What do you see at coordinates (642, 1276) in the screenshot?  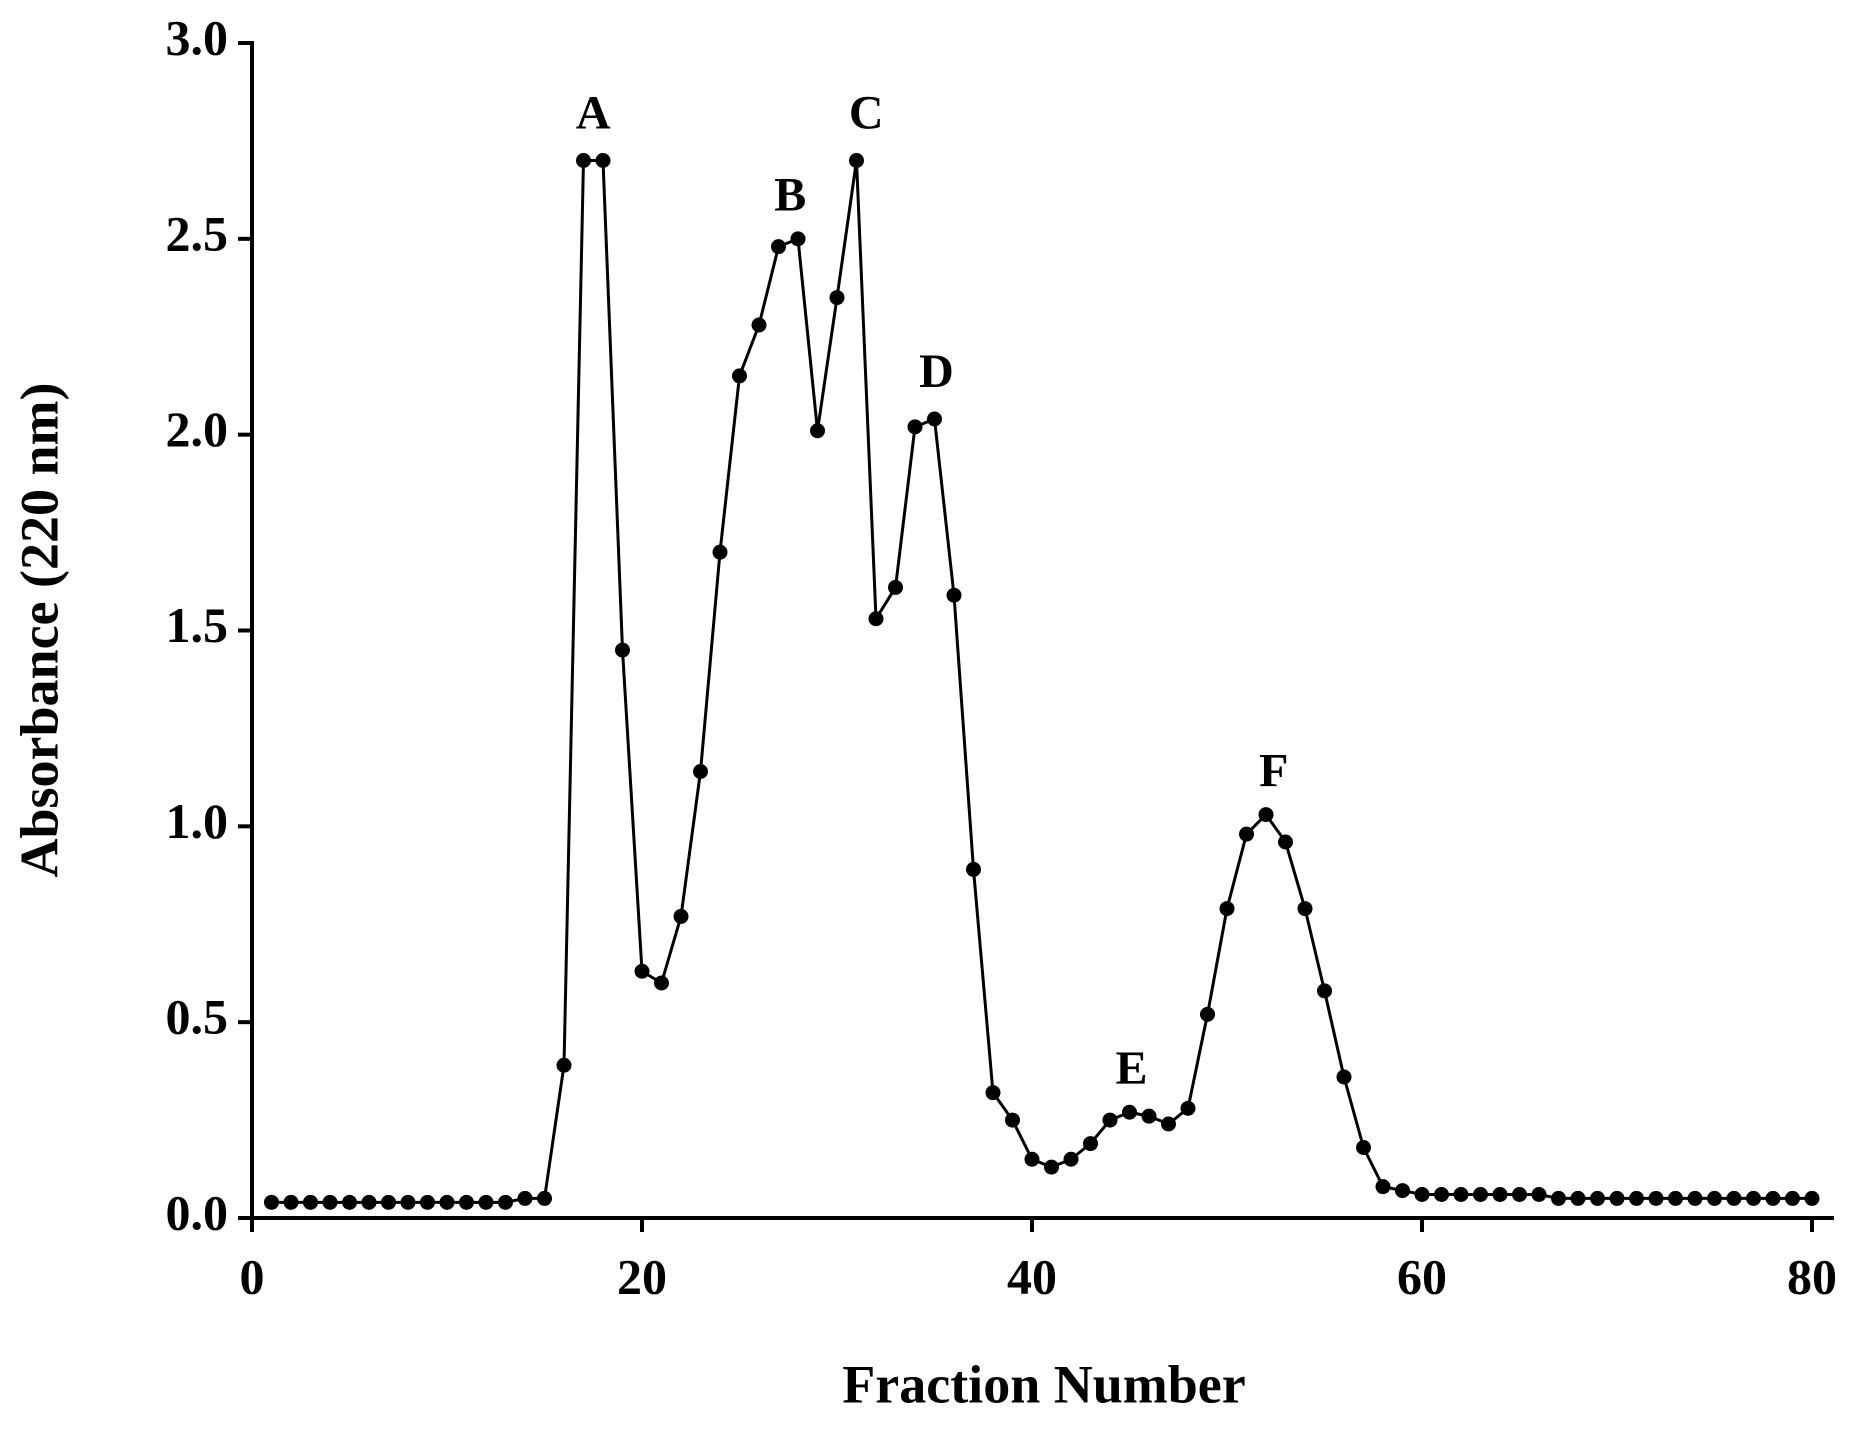 I see `x-tick-label: 20` at bounding box center [642, 1276].